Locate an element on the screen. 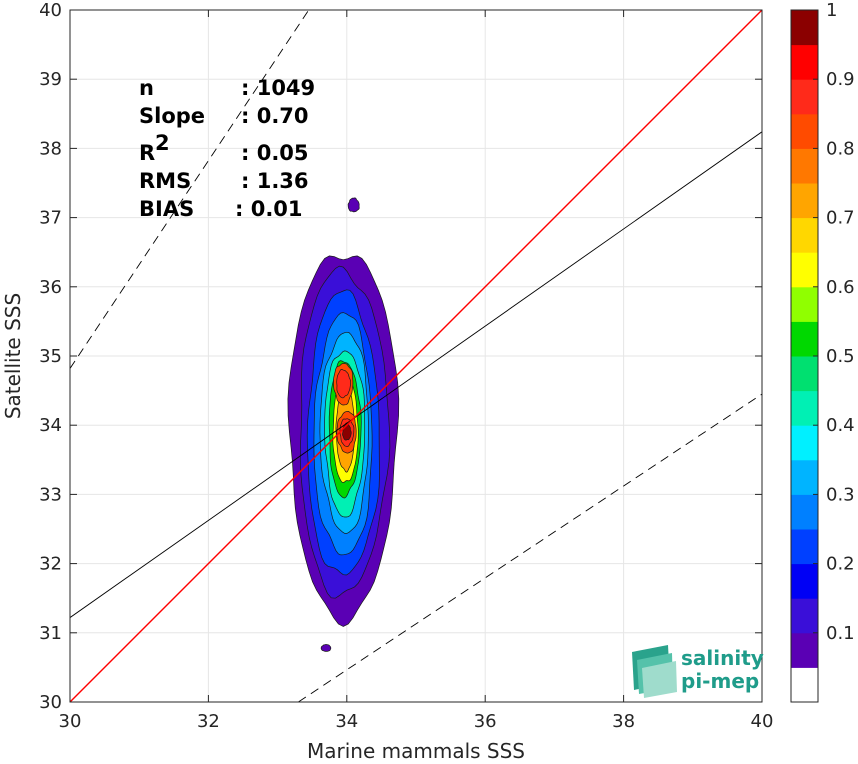 This screenshot has width=858, height=764. logo-text-pimep: pi-mep is located at coordinates (720, 681).